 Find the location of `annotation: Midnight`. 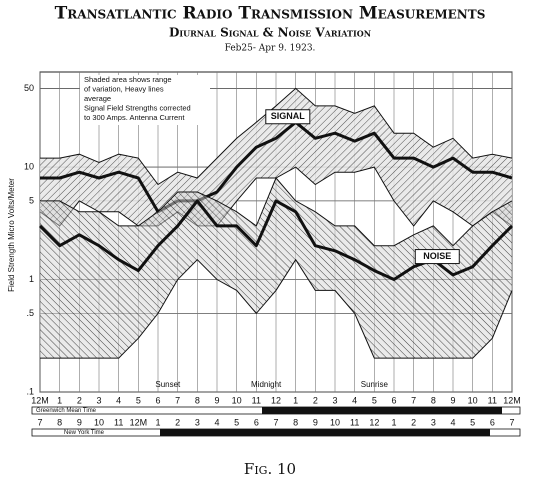

annotation: Midnight is located at coordinates (266, 384).